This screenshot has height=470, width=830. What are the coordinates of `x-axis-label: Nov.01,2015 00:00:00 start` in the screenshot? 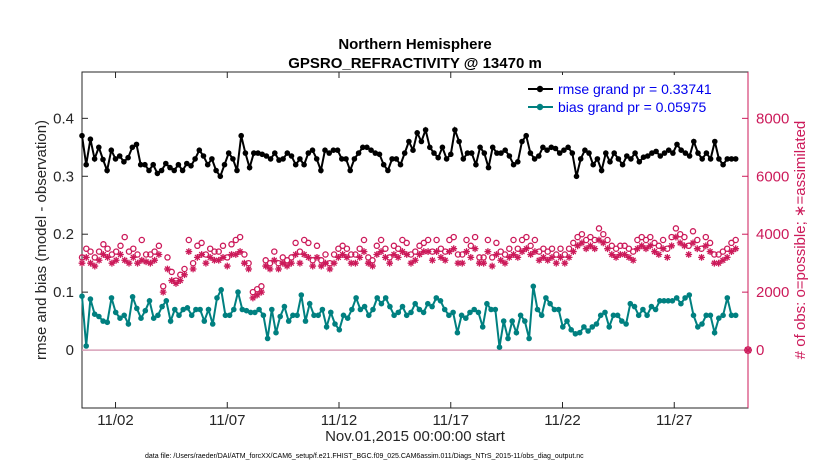 It's located at (415, 436).